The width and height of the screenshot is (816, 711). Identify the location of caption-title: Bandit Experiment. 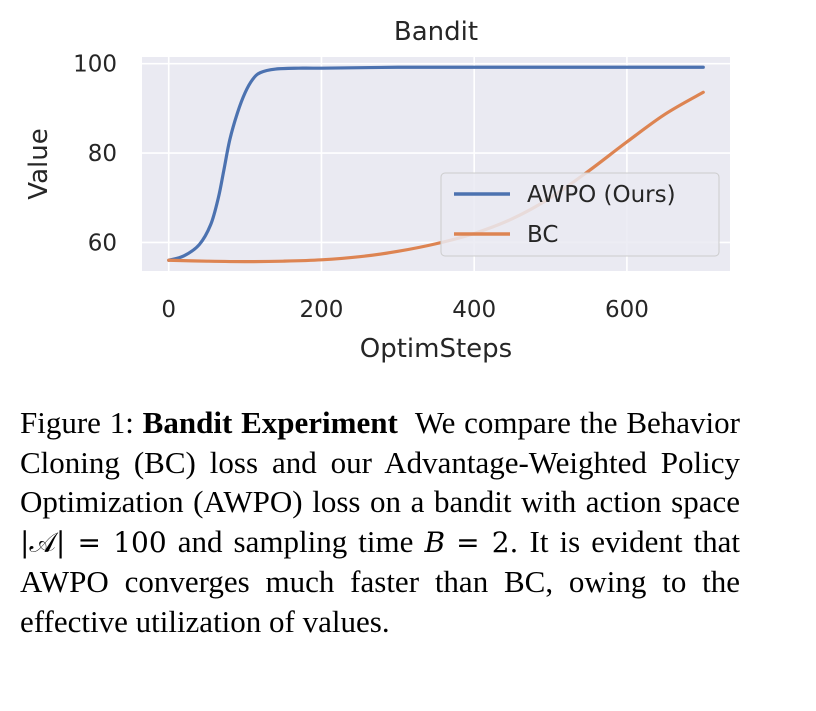
(270, 422).